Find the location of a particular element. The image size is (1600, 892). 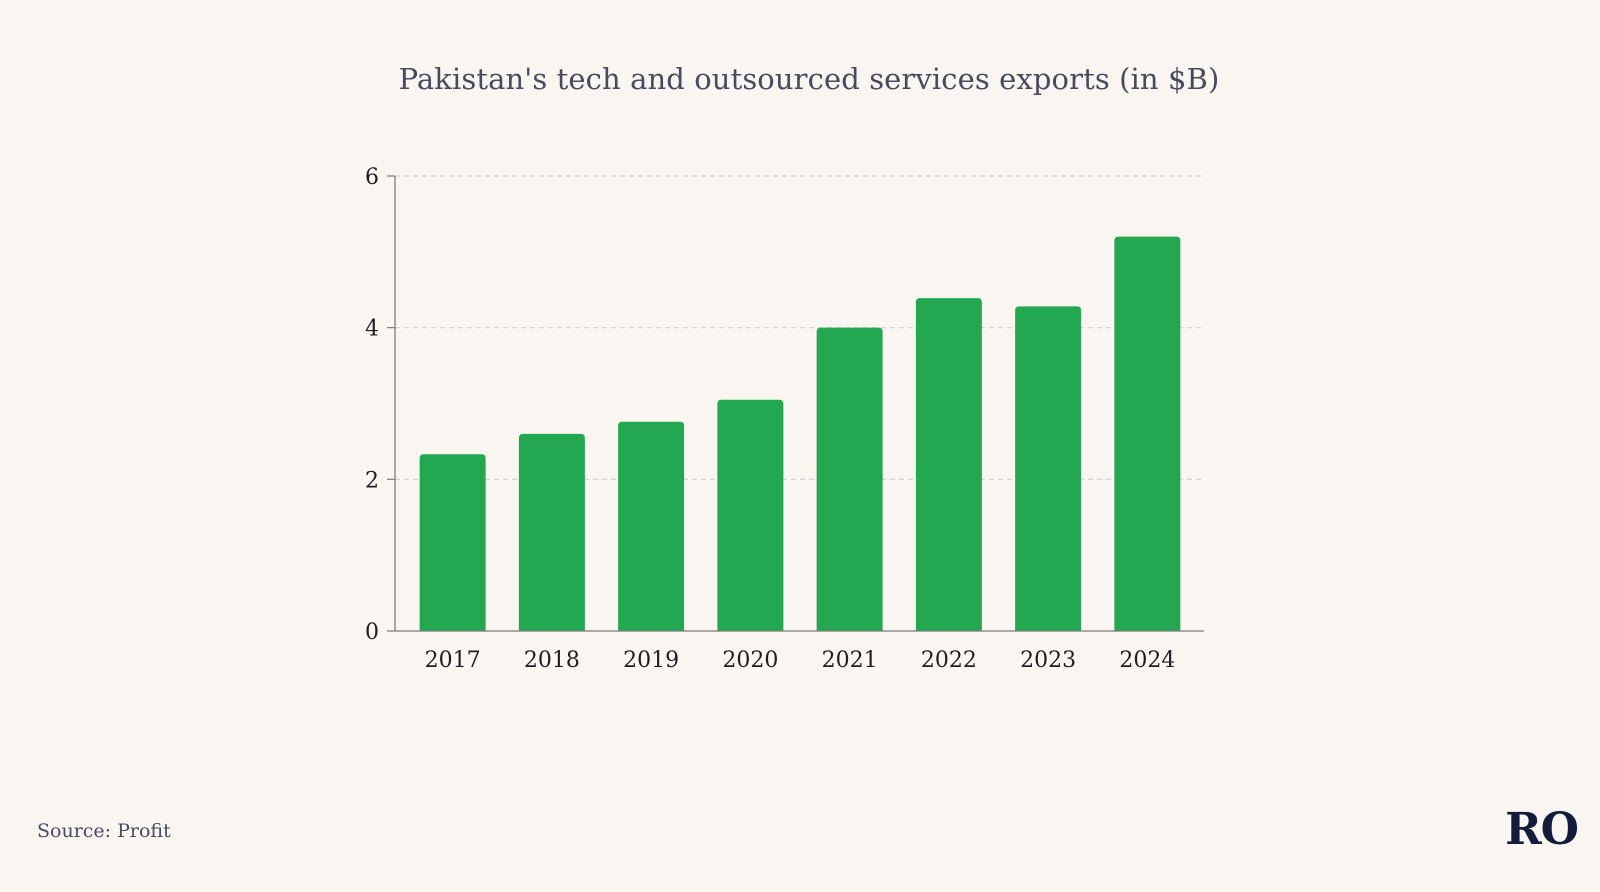

bar-2019 is located at coordinates (651, 526).